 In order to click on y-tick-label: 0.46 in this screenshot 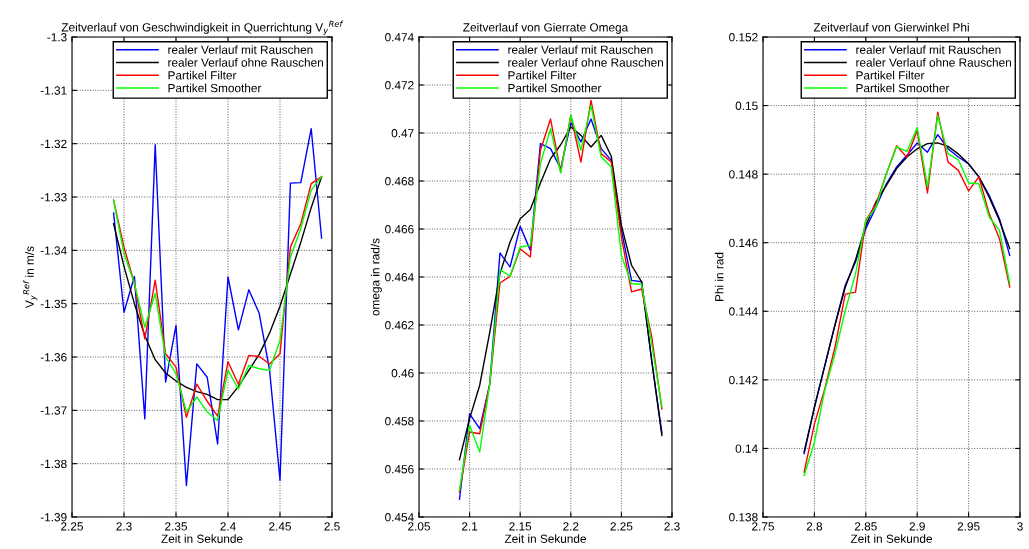, I will do `click(402, 373)`.